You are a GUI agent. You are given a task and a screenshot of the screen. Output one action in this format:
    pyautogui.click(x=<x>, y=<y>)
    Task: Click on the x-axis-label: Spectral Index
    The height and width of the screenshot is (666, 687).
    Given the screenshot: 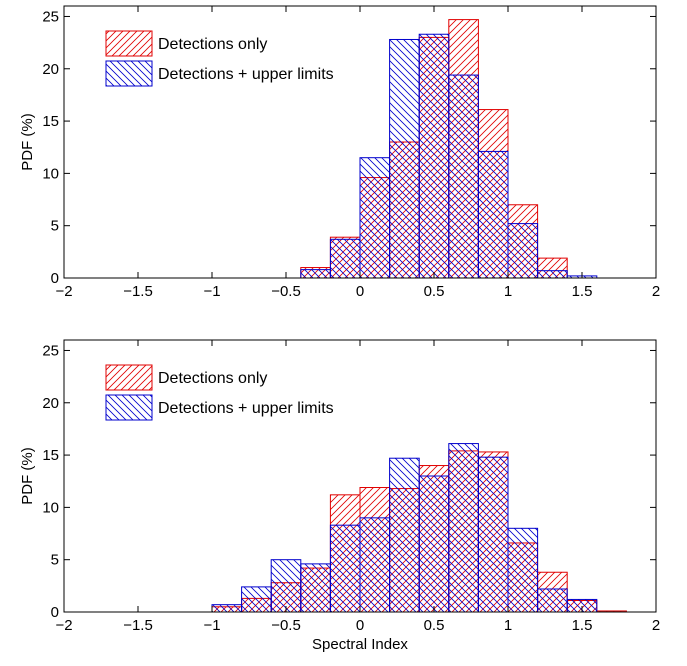 What is the action you would take?
    pyautogui.click(x=360, y=644)
    